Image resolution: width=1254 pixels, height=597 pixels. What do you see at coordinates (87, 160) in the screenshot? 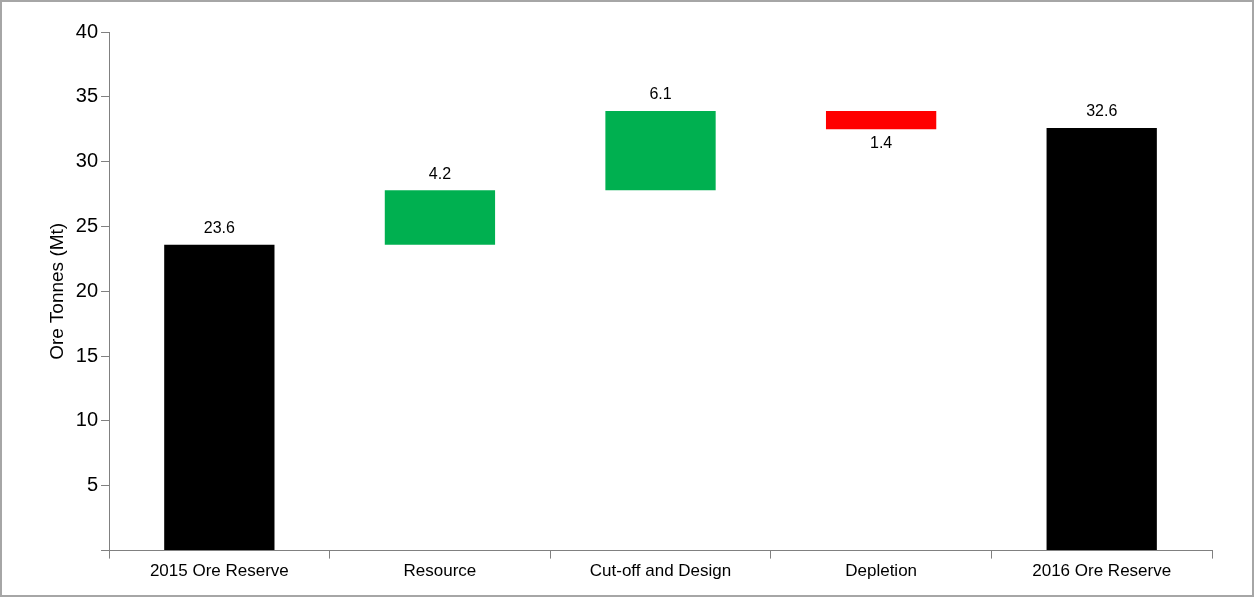
I see `y-tick-label: 30` at bounding box center [87, 160].